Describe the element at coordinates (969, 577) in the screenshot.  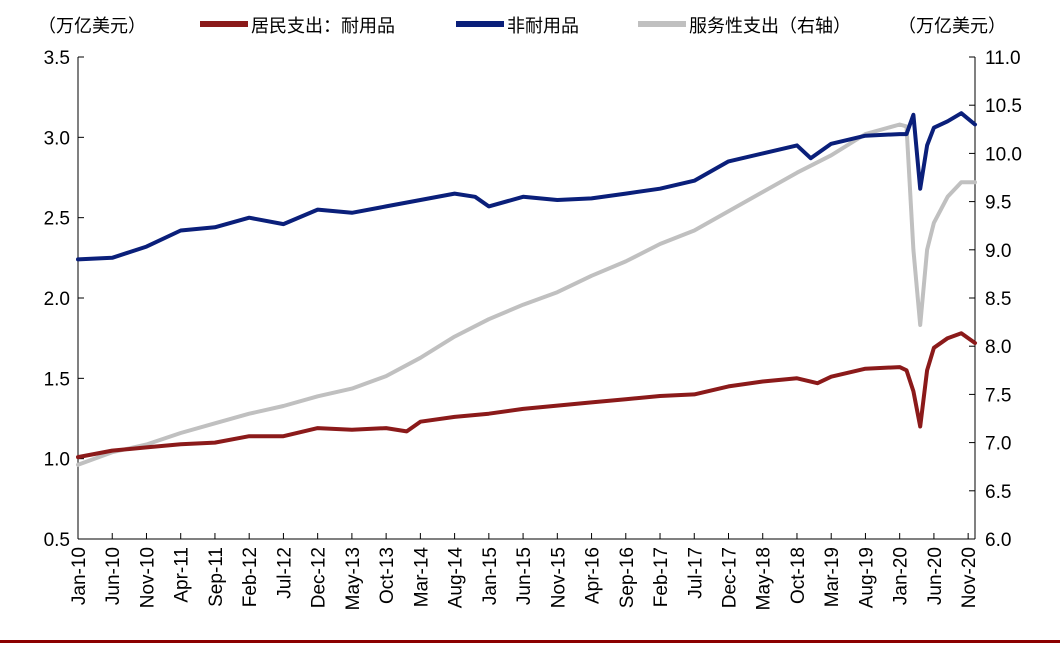
I see `x-tick-label: Nov-20` at that location.